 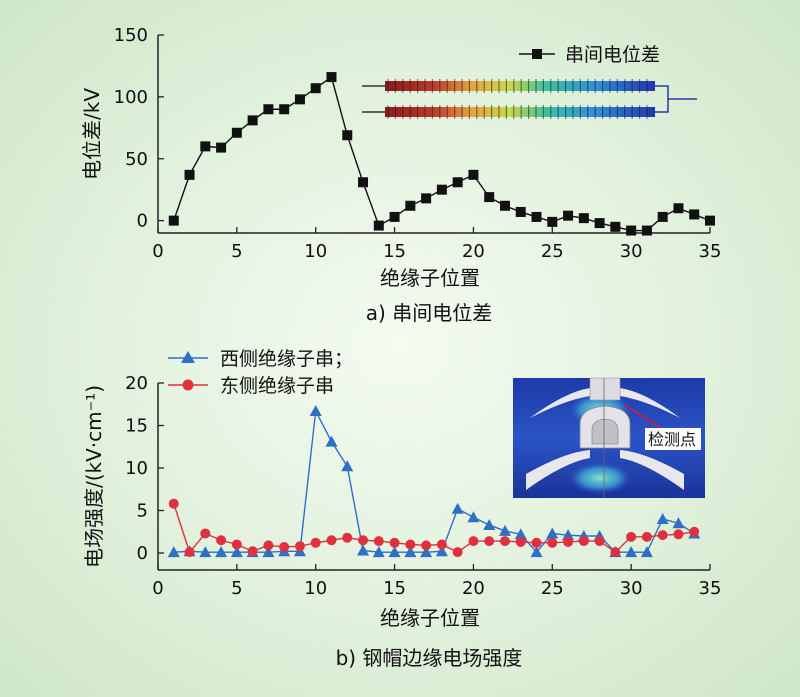 What do you see at coordinates (429, 313) in the screenshot?
I see `chart-a-caption: a) 串间电位差` at bounding box center [429, 313].